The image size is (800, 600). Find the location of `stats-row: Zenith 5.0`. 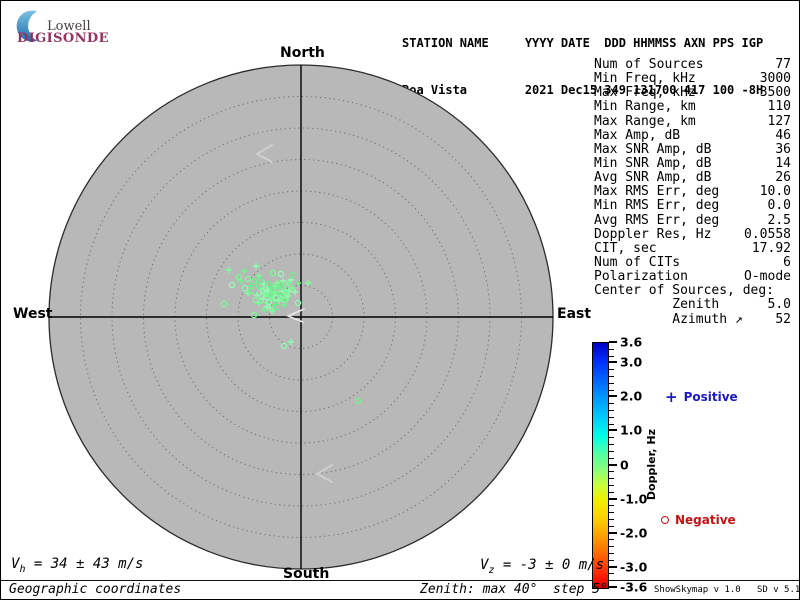

stats-row: Zenith 5.0 is located at coordinates (692, 305).